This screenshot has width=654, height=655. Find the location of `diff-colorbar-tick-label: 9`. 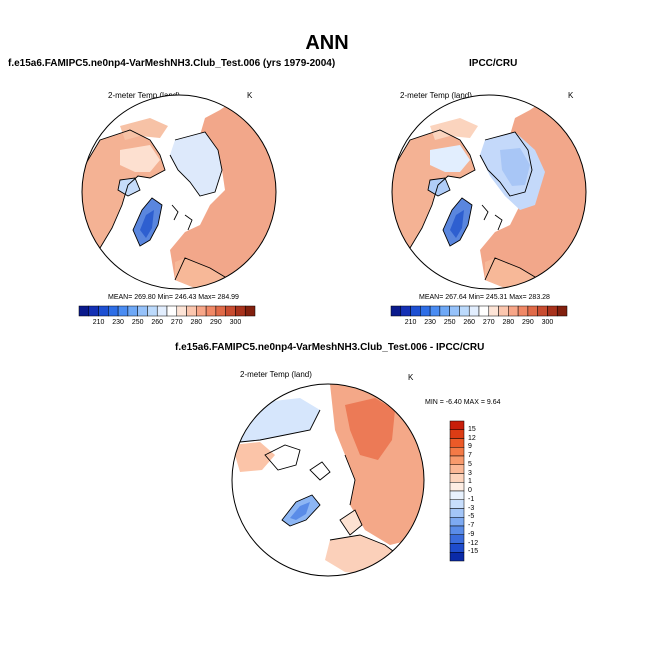

diff-colorbar-tick-label: 9 is located at coordinates (470, 447).